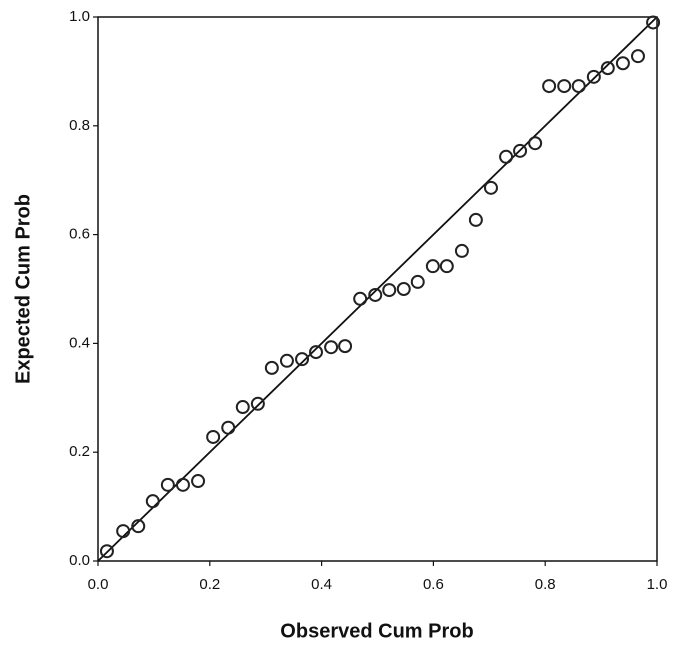 Image resolution: width=678 pixels, height=650 pixels. I want to click on x-tick-label: 0.2, so click(209, 584).